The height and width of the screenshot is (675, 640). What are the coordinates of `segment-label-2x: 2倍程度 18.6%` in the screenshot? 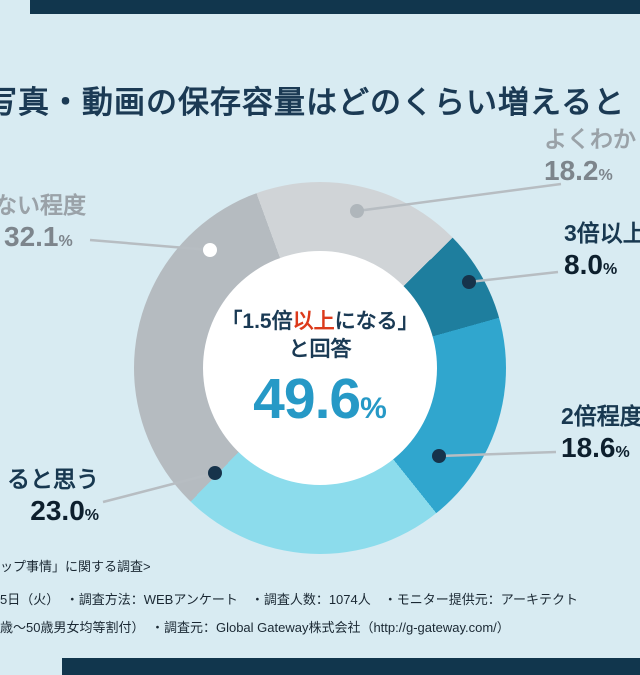 It's located at (600, 434).